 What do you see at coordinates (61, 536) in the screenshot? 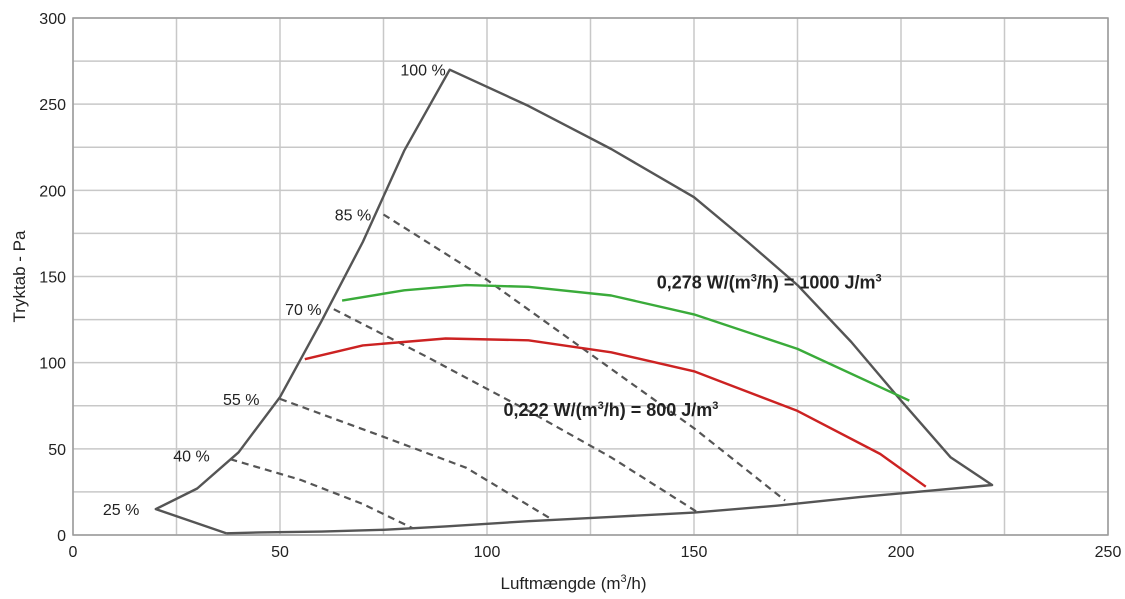
I see `y-tick-label: 0` at bounding box center [61, 536].